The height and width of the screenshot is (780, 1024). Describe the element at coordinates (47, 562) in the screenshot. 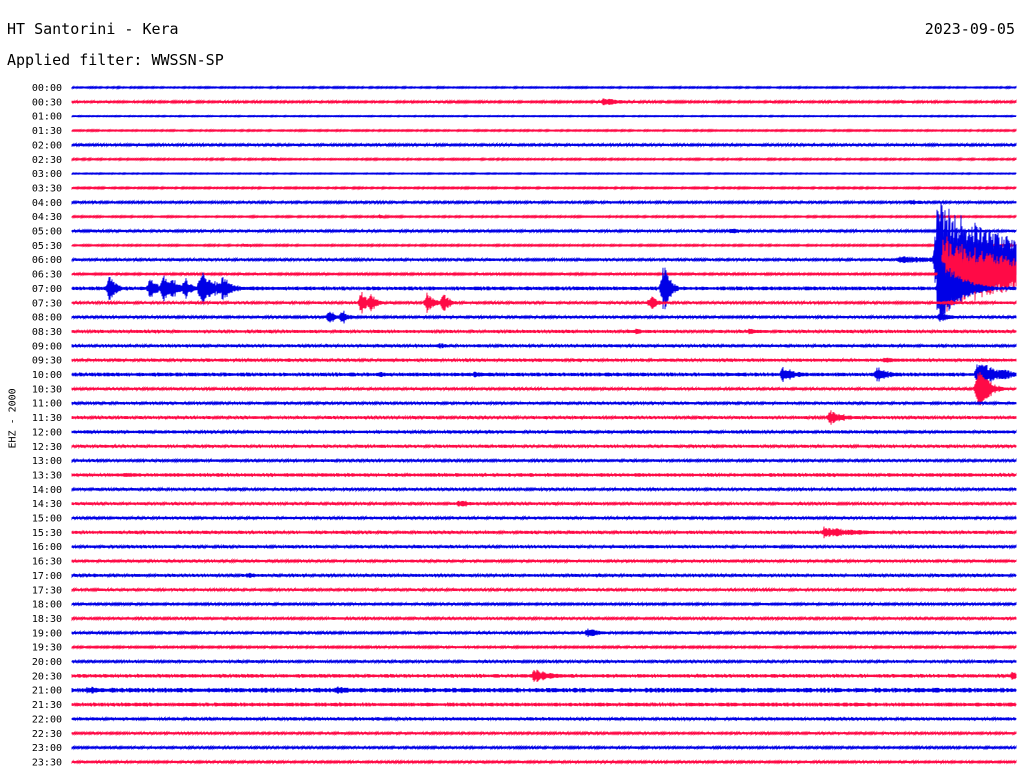

I see `row-time-label: 16:30` at that location.